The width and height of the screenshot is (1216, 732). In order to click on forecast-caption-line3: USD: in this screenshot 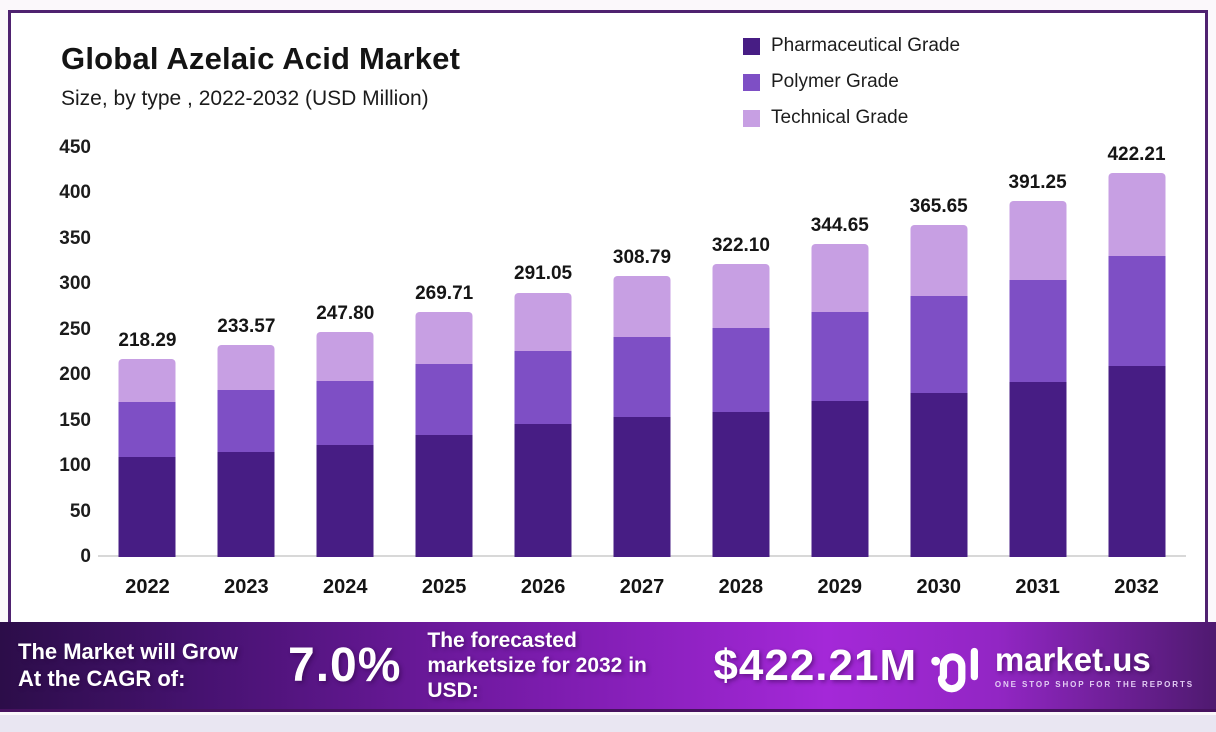, I will do `click(453, 691)`.